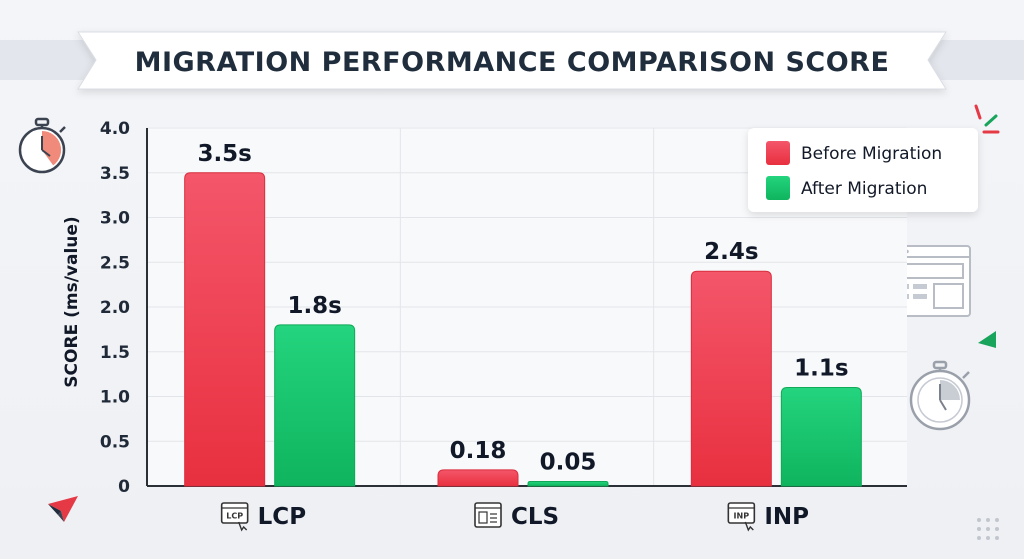 The height and width of the screenshot is (559, 1024). What do you see at coordinates (314, 306) in the screenshot?
I see `data-label-lcp-after: 1.8s` at bounding box center [314, 306].